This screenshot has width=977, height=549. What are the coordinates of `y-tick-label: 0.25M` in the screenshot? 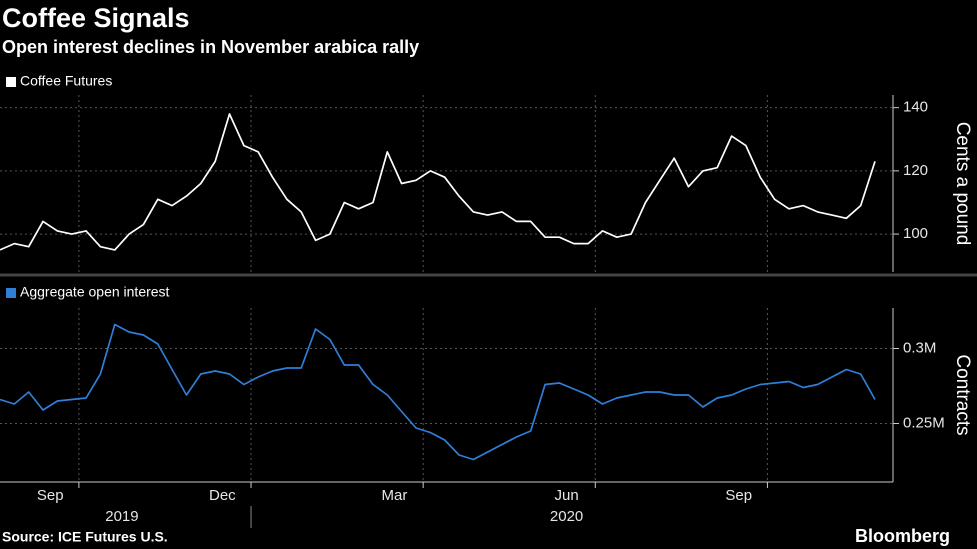 It's located at (924, 422).